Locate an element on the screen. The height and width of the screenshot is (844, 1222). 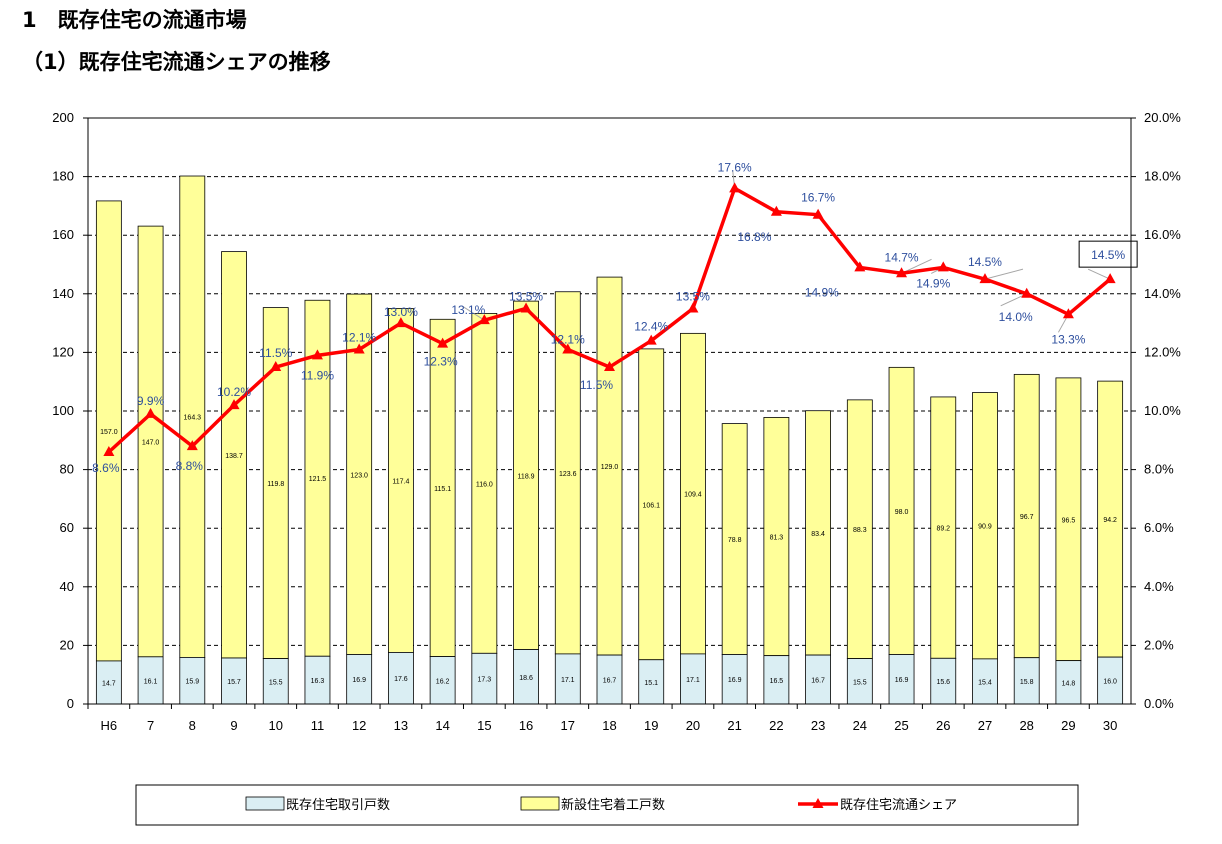
share-label: 11.9% is located at coordinates (317, 375).